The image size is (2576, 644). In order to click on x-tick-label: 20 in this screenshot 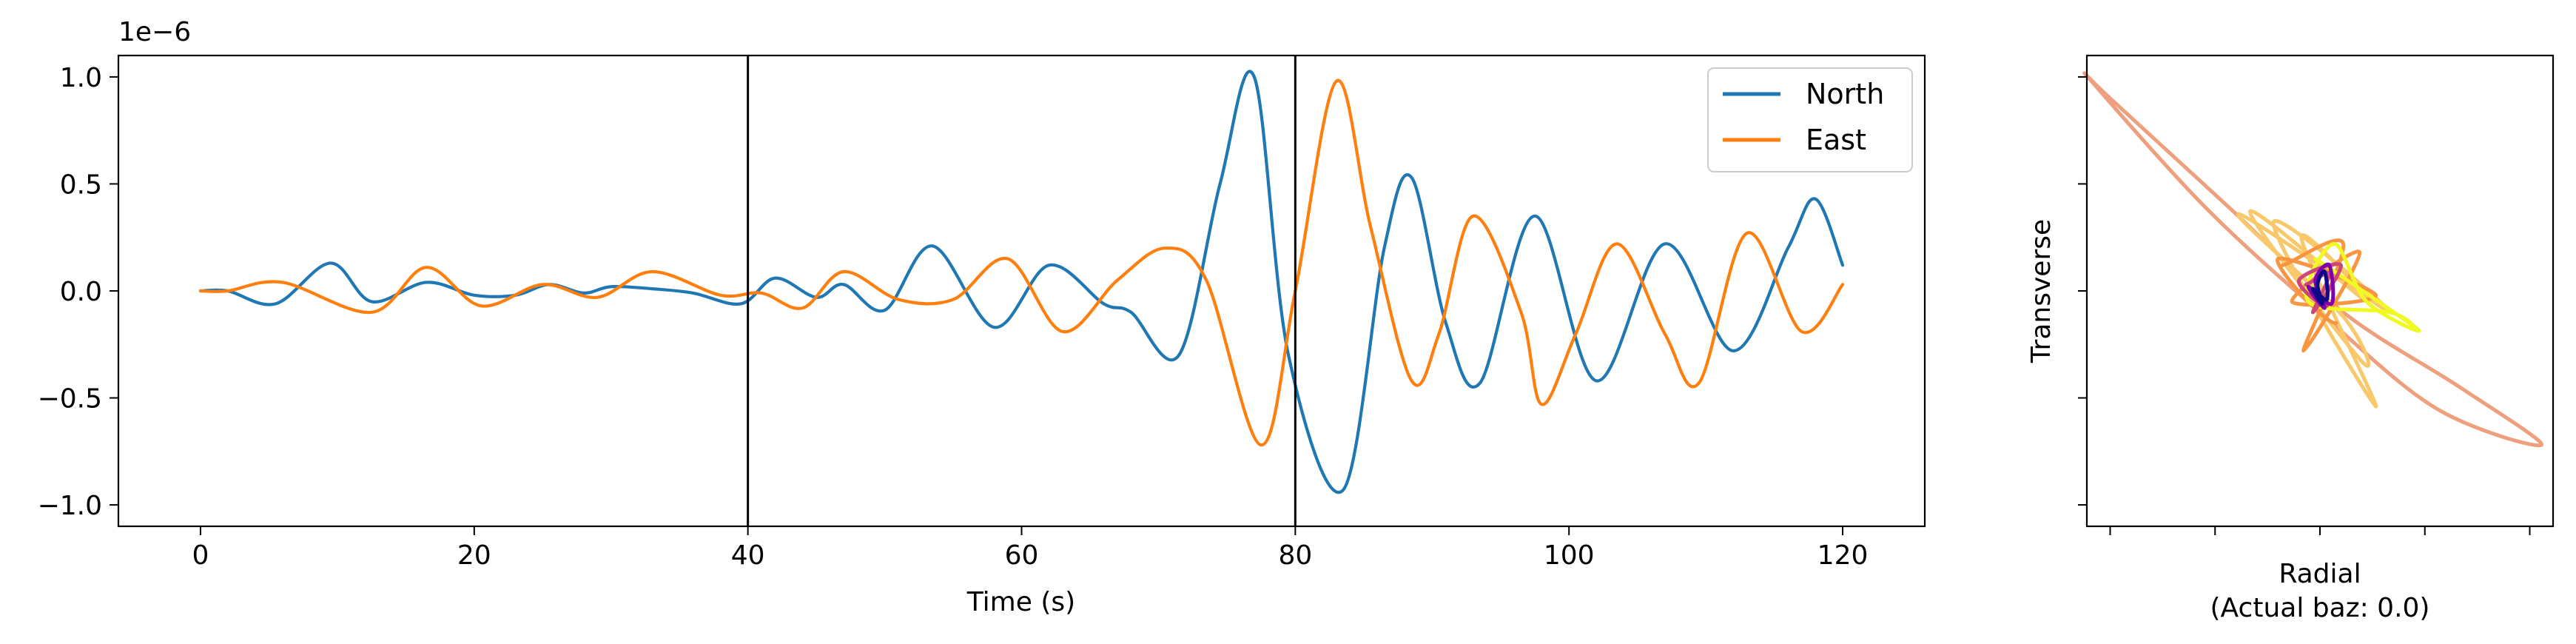, I will do `click(474, 555)`.